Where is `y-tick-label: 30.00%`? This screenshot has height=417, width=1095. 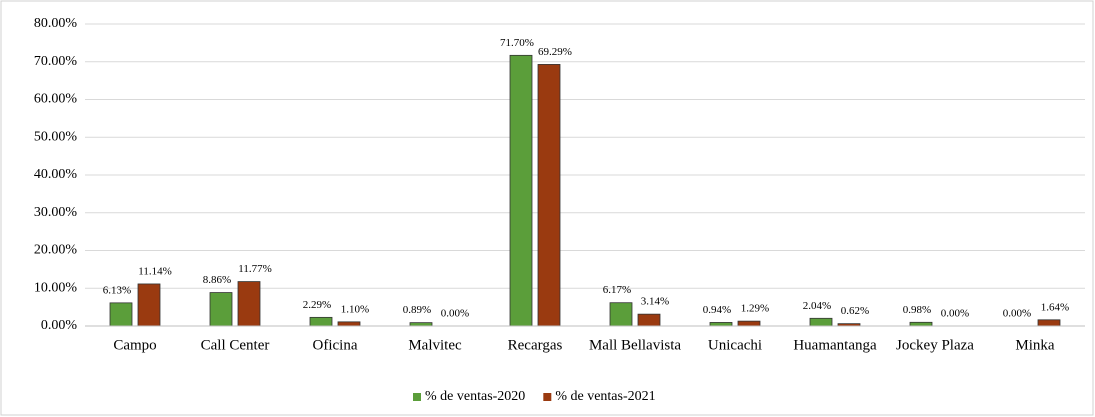 y-tick-label: 30.00% is located at coordinates (56, 212).